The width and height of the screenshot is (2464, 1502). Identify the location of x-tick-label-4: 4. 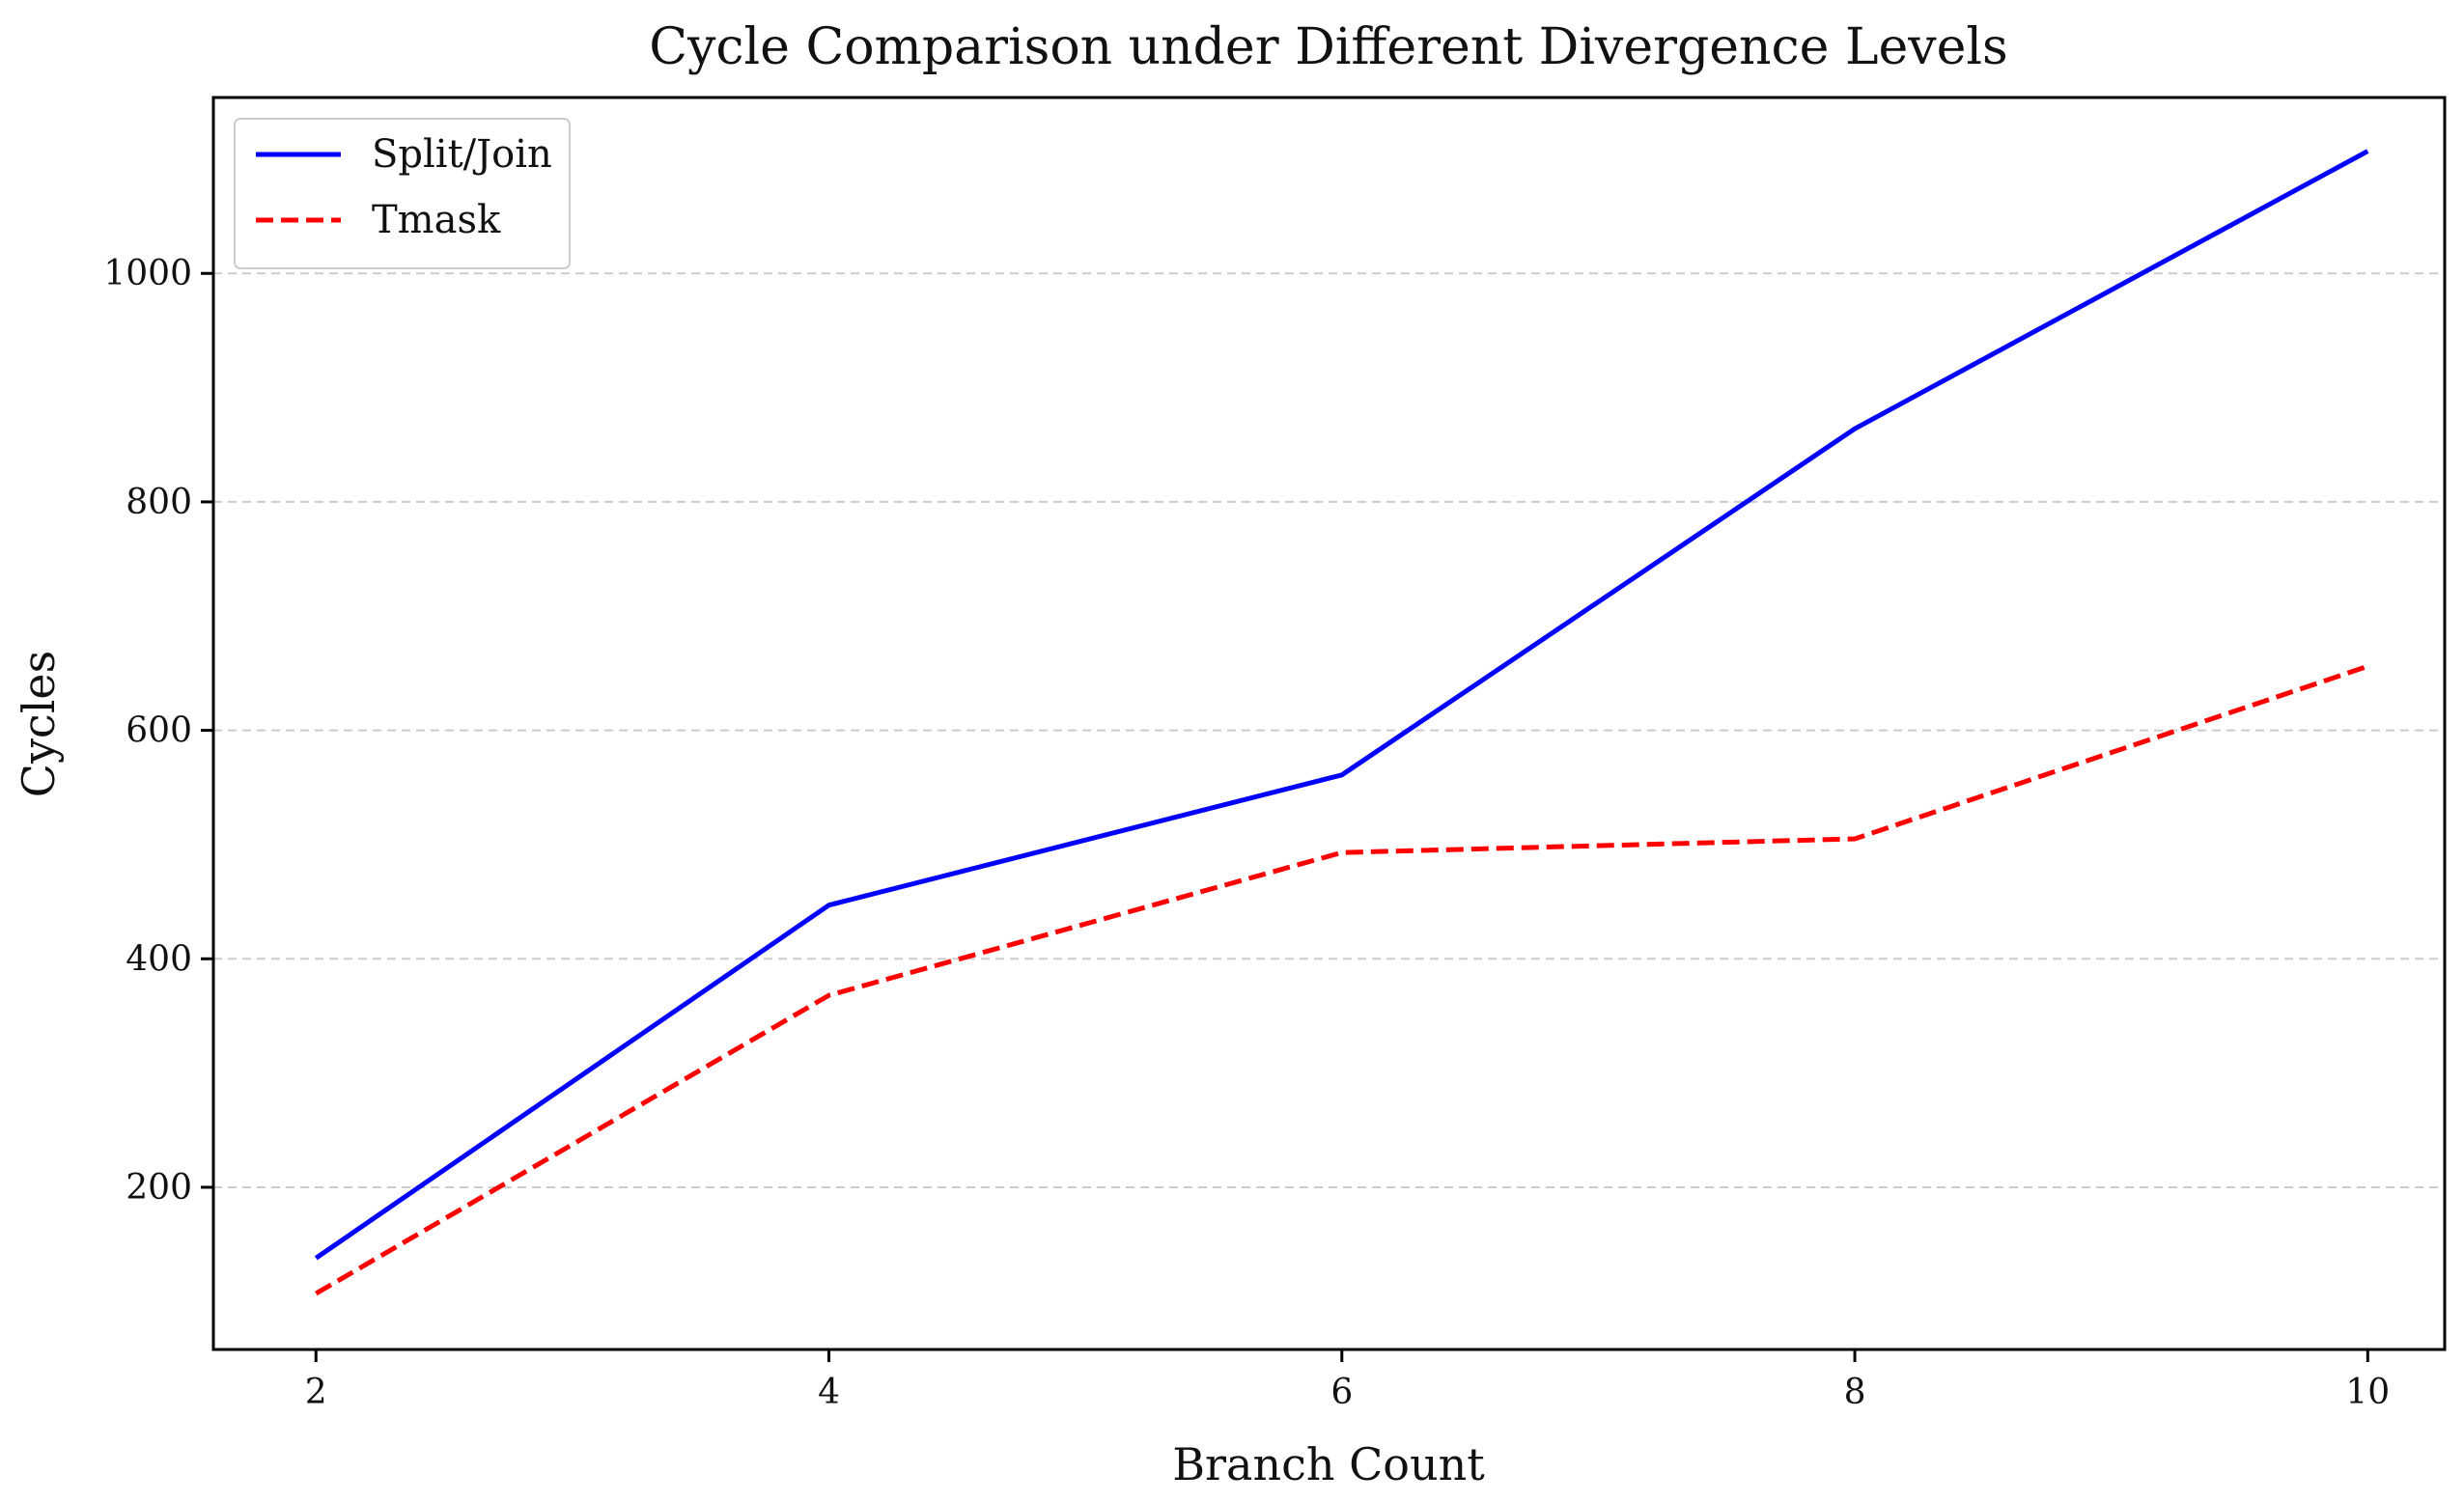
(829, 1392).